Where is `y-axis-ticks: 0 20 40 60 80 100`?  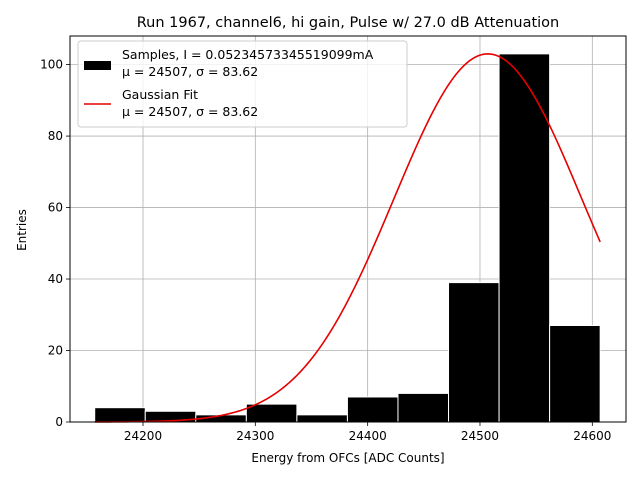
y-axis-ticks: 0 20 40 60 80 100 is located at coordinates (55, 243).